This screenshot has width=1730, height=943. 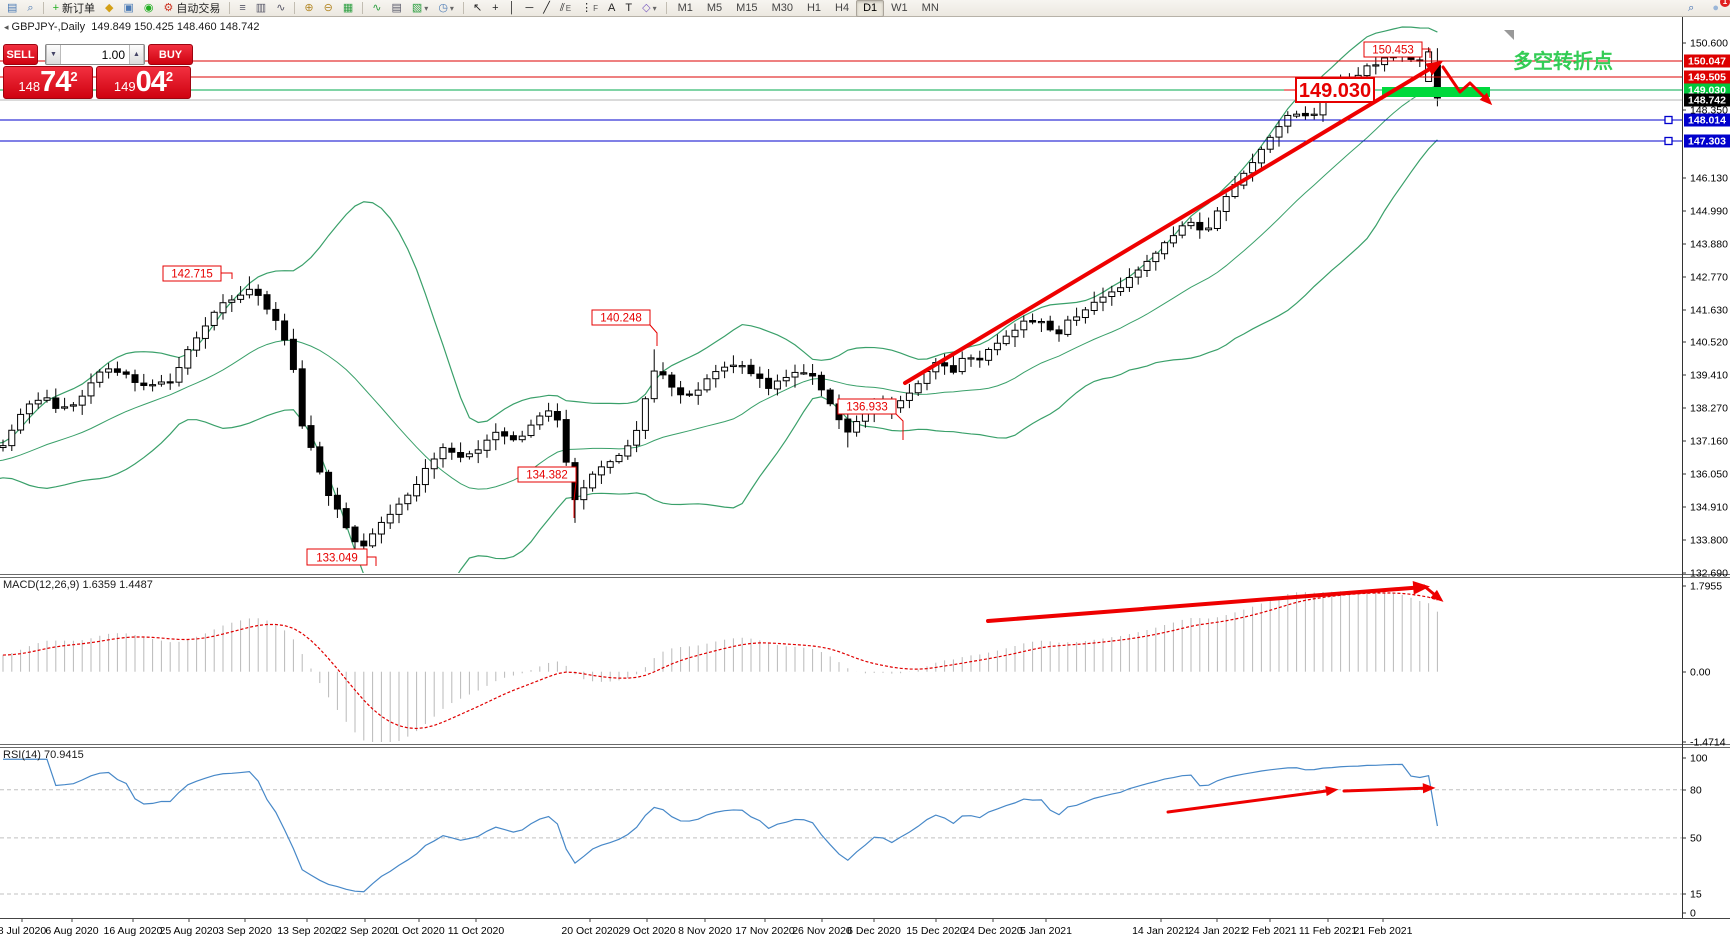 What do you see at coordinates (546, 8) in the screenshot?
I see `trendline-button: ╱` at bounding box center [546, 8].